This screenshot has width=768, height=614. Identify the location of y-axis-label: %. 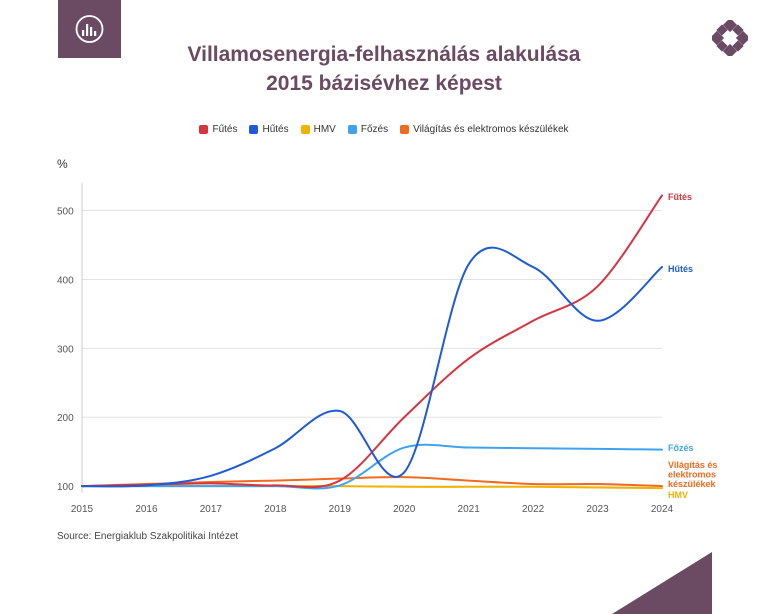
(62, 164).